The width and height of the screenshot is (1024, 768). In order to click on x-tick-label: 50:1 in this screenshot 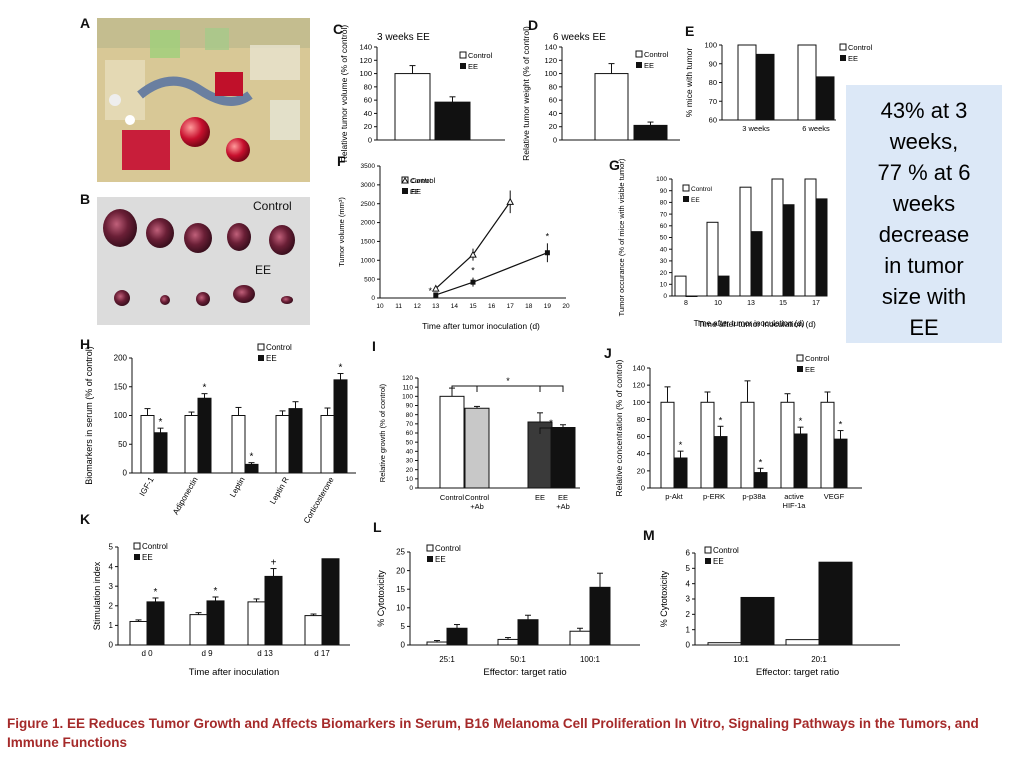, I will do `click(518, 659)`.